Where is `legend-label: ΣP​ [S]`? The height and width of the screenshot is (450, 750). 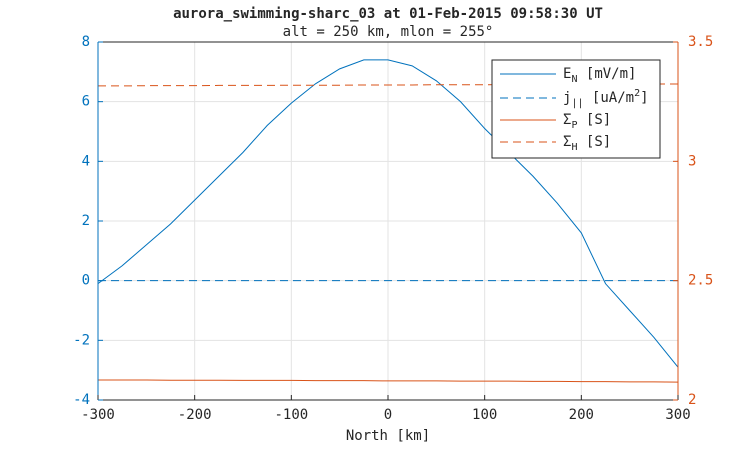
legend-label: ΣP​ [S] is located at coordinates (587, 121).